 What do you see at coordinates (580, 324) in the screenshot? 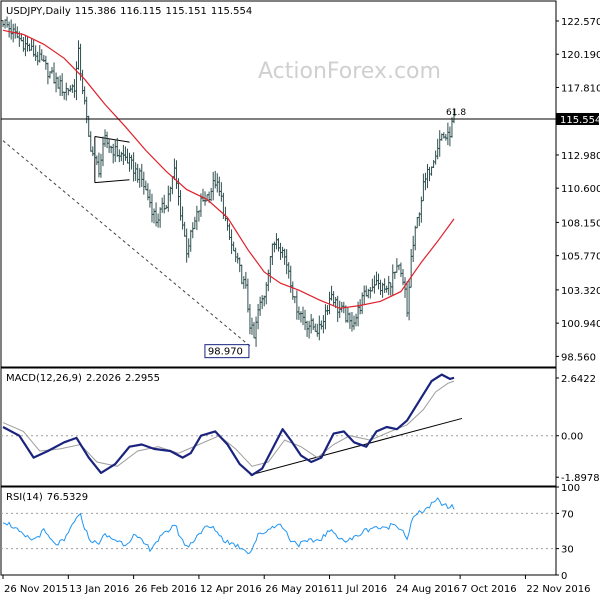
I see `price-tick-label: 100.940` at bounding box center [580, 324].